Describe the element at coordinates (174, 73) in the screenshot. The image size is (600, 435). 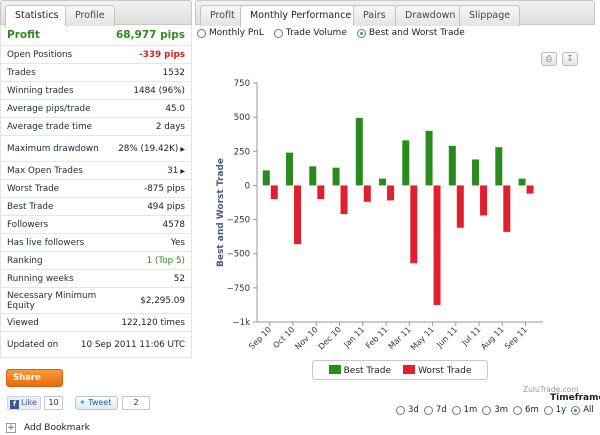
I see `stat-value-wrap: 1532` at that location.